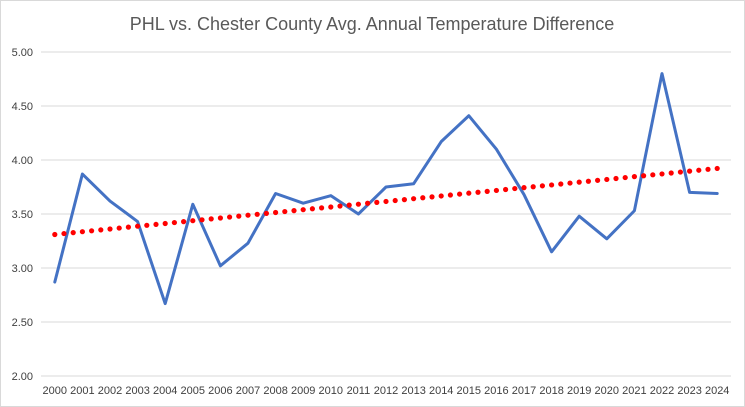 This screenshot has width=745, height=407. Describe the element at coordinates (22, 377) in the screenshot. I see `y-tick-label: 2.00` at that location.